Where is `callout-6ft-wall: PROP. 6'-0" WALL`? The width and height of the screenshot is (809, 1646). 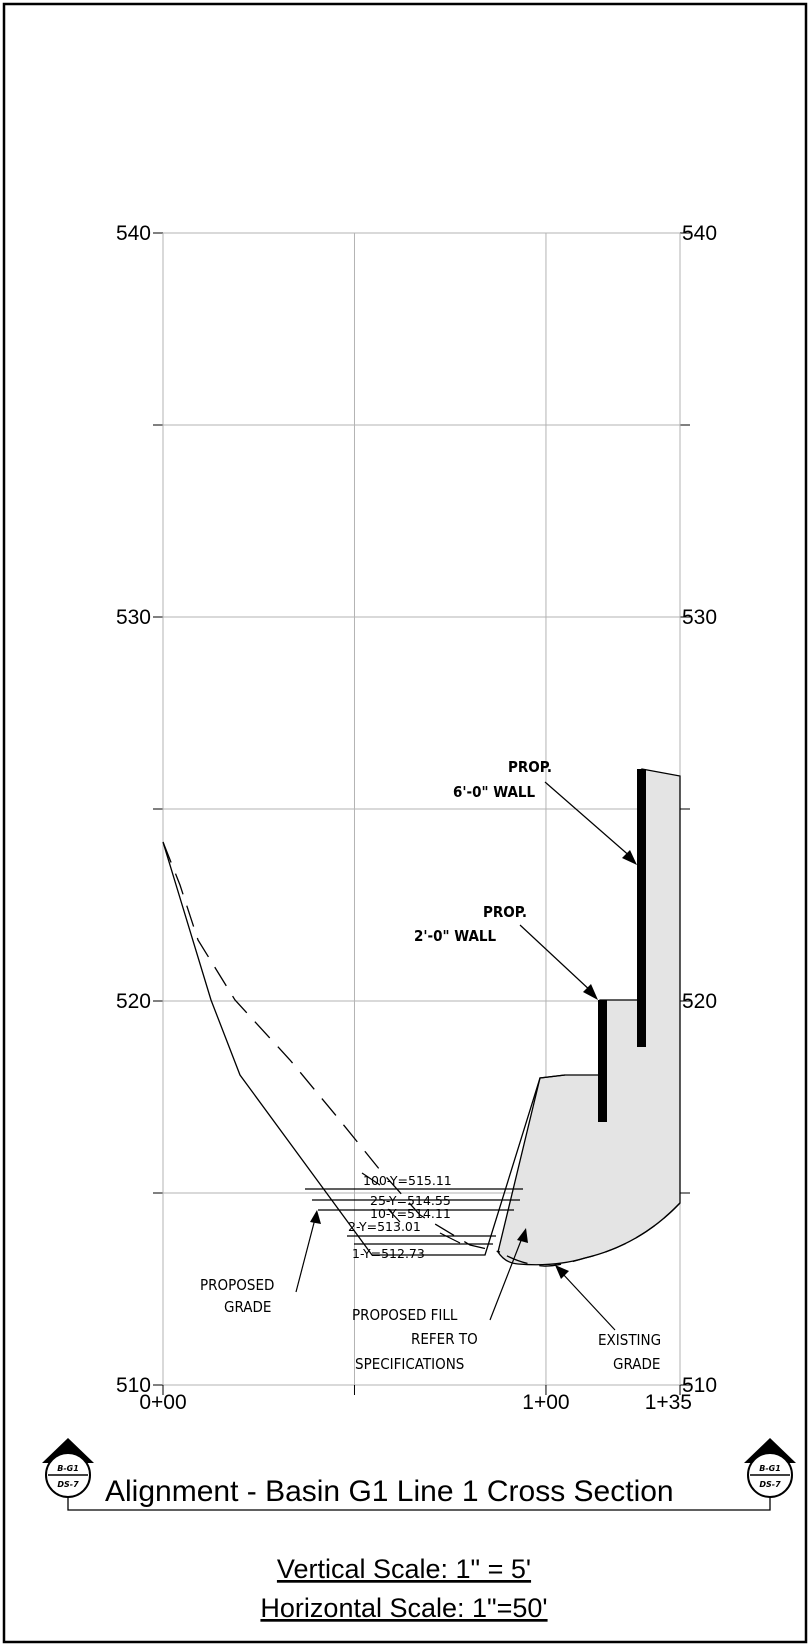
callout-6ft-wall: PROP. 6'-0" WALL is located at coordinates (545, 811).